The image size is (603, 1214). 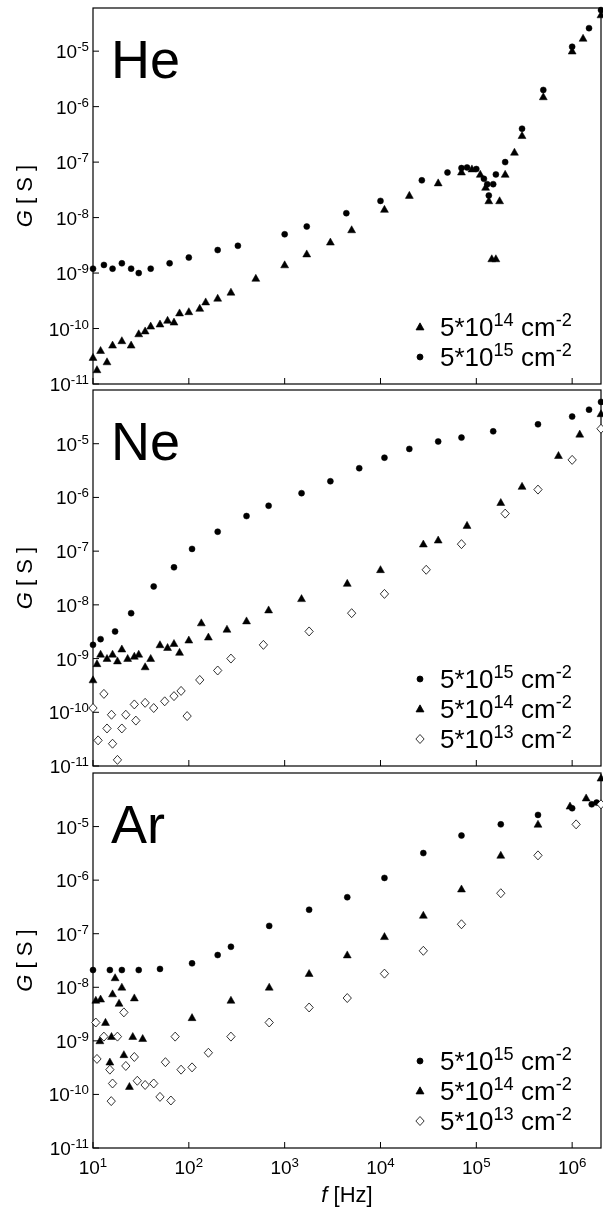 What do you see at coordinates (347, 1194) in the screenshot?
I see `x-axis-title: f [Hz]` at bounding box center [347, 1194].